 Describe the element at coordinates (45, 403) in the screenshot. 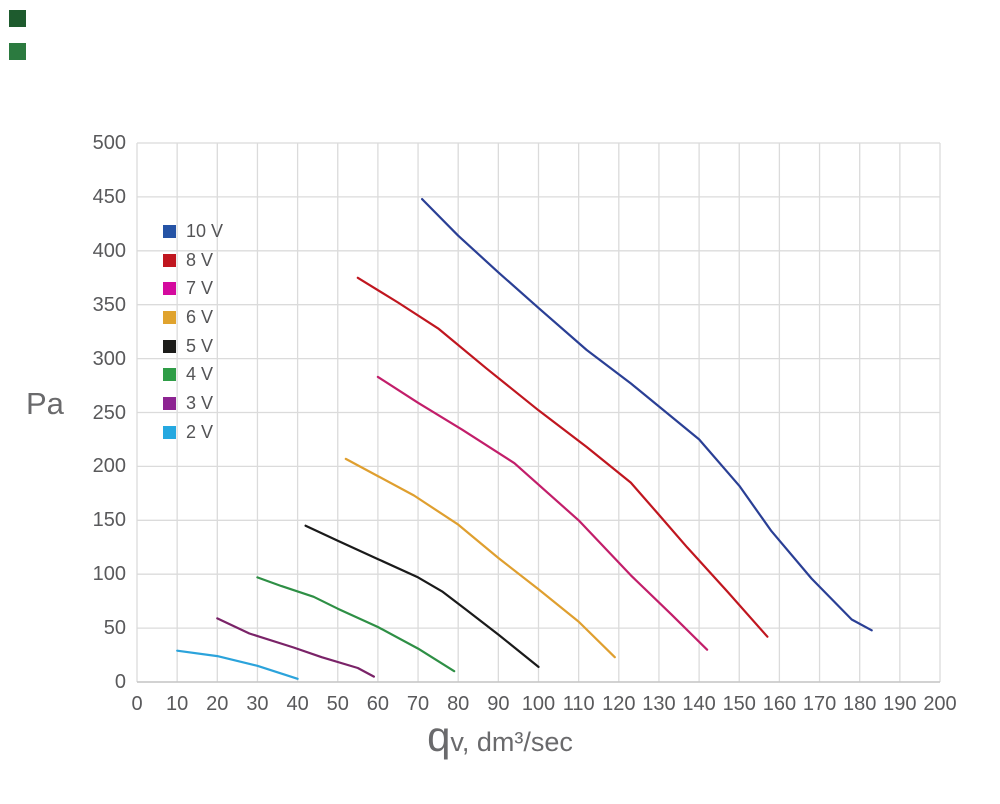

I see `y-axis-title: Pa` at that location.